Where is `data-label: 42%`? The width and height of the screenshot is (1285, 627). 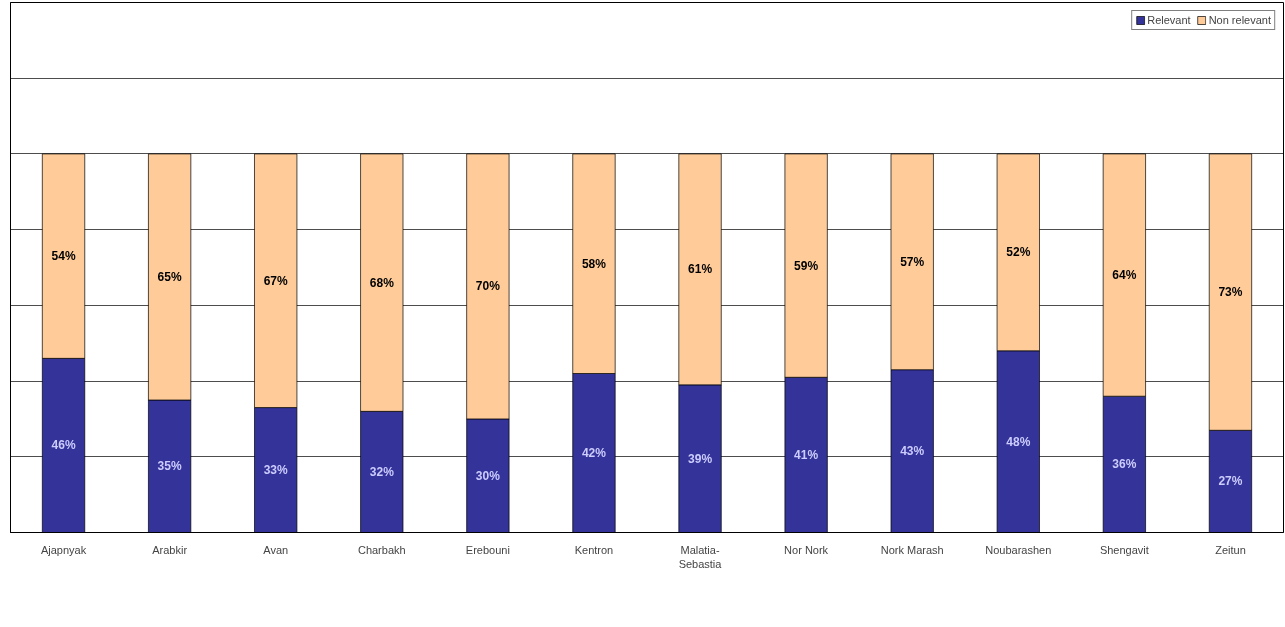
data-label: 42% is located at coordinates (594, 453).